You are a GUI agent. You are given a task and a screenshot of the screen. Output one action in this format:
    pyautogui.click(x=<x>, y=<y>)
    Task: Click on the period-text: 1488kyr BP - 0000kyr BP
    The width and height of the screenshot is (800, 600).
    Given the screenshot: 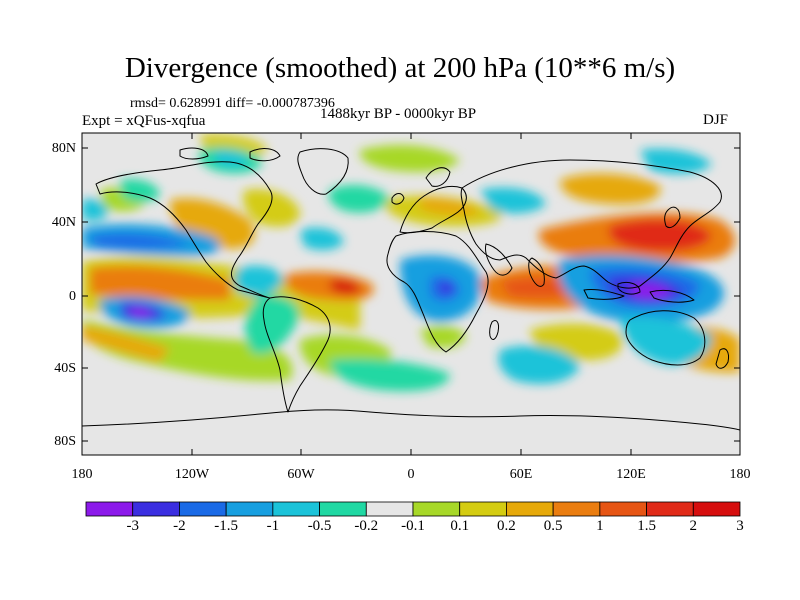 What is the action you would take?
    pyautogui.click(x=398, y=114)
    